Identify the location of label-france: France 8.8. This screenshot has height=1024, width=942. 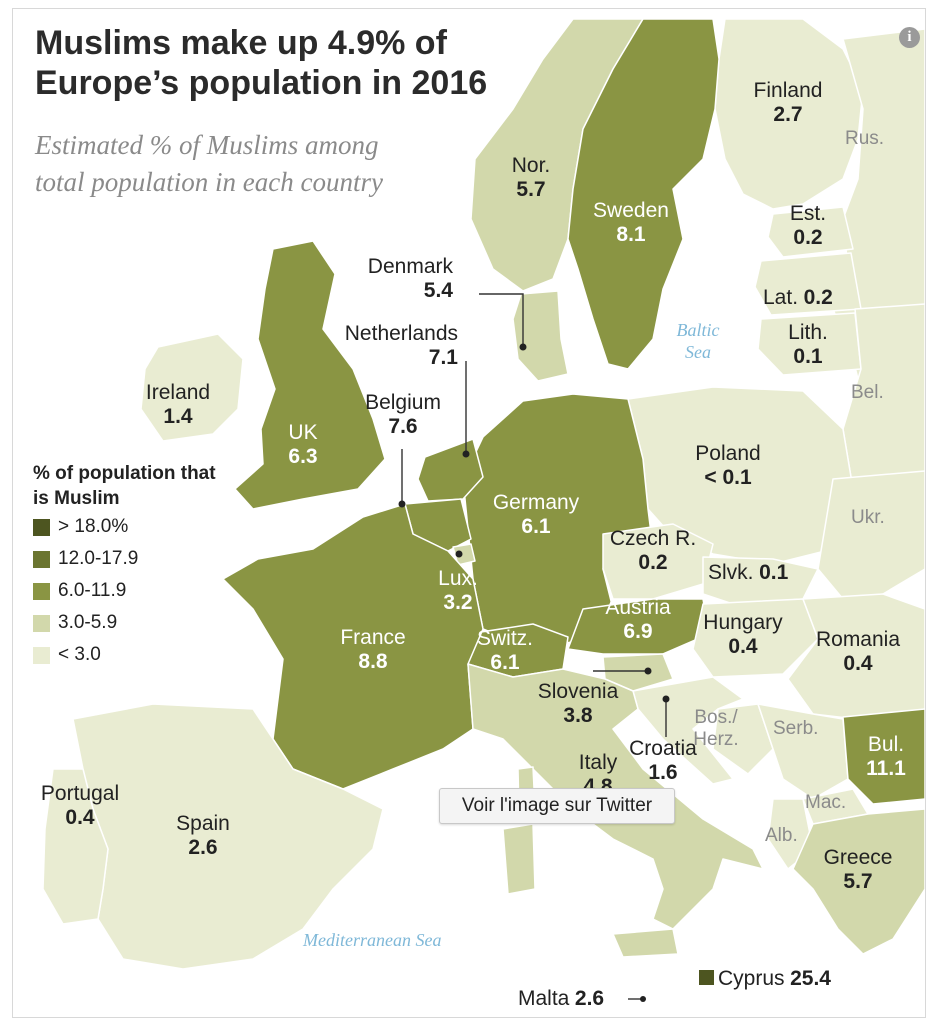
(373, 650).